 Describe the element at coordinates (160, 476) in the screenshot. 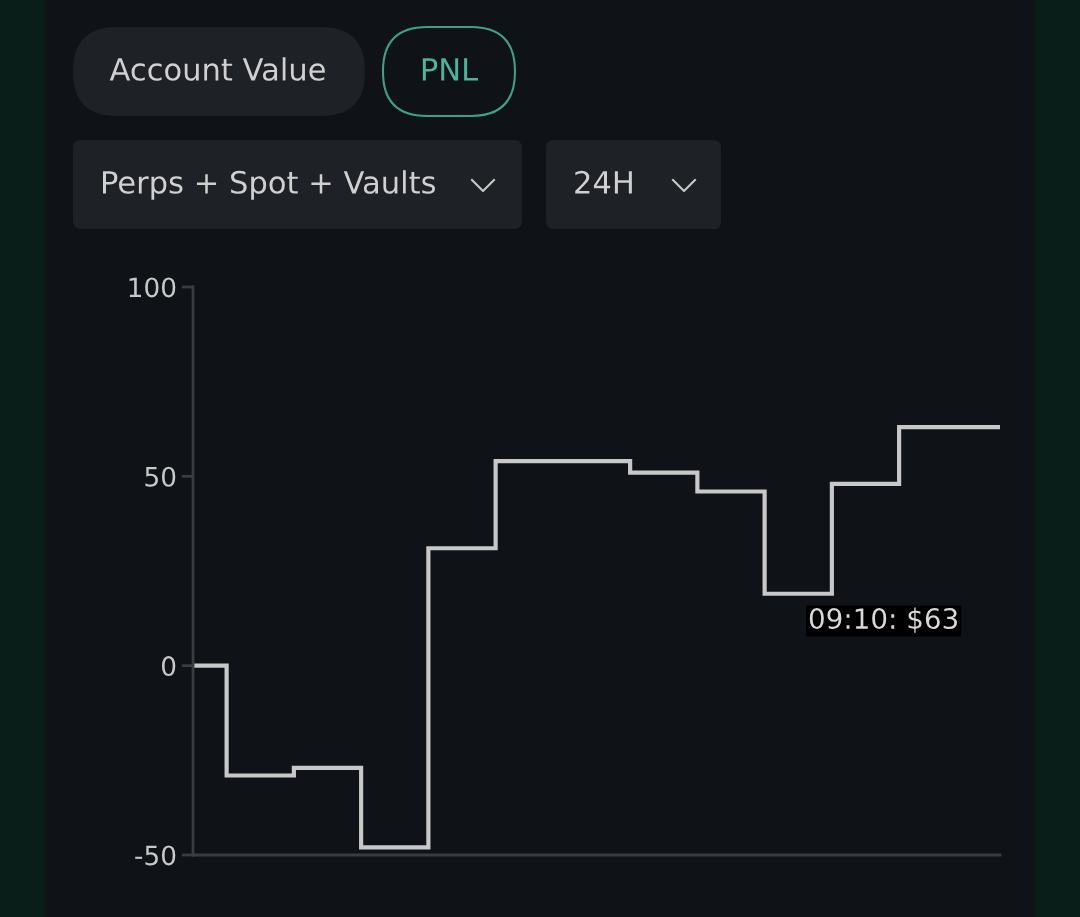

I see `y-tick-label: 50` at that location.